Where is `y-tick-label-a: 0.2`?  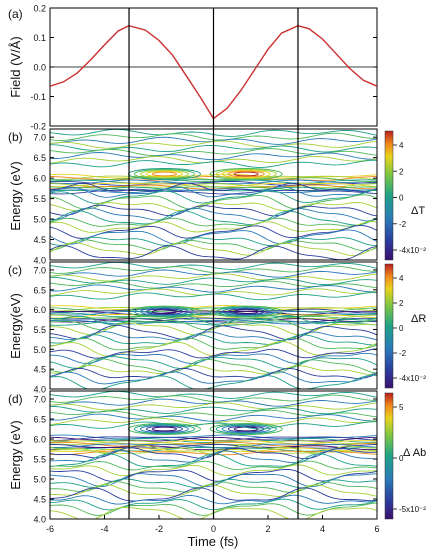
y-tick-label-a: 0.2 is located at coordinates (39, 9).